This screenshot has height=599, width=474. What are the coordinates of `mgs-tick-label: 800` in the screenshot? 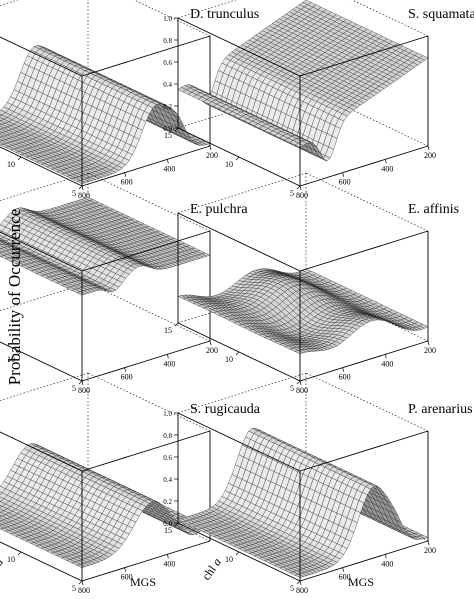 It's located at (84, 590).